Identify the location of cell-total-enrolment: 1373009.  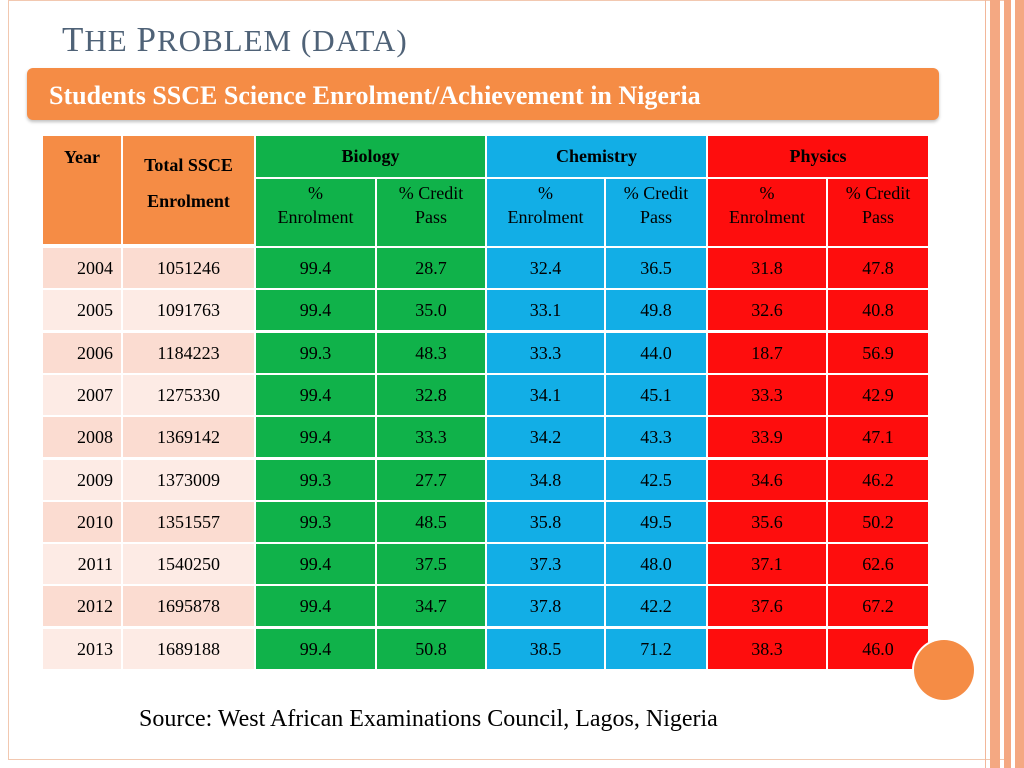
(189, 481).